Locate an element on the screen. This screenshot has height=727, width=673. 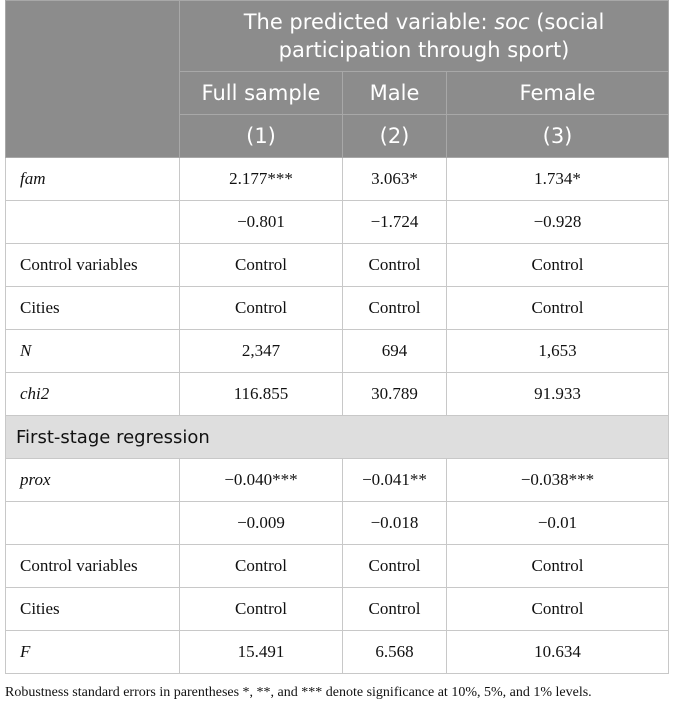
section-title: First-stage regression is located at coordinates (337, 437).